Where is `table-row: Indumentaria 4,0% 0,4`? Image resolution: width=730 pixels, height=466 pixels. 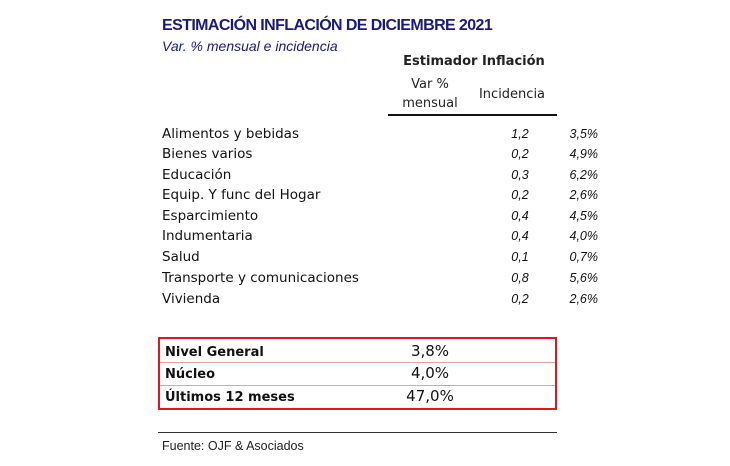 table-row: Indumentaria 4,0% 0,4 is located at coordinates (380, 238).